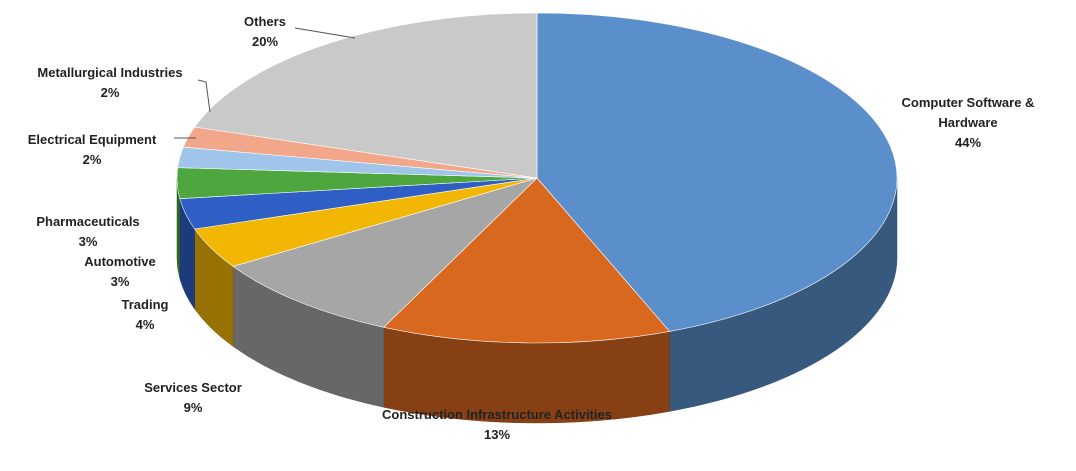  Describe the element at coordinates (145, 324) in the screenshot. I see `value-label: 4%` at that location.